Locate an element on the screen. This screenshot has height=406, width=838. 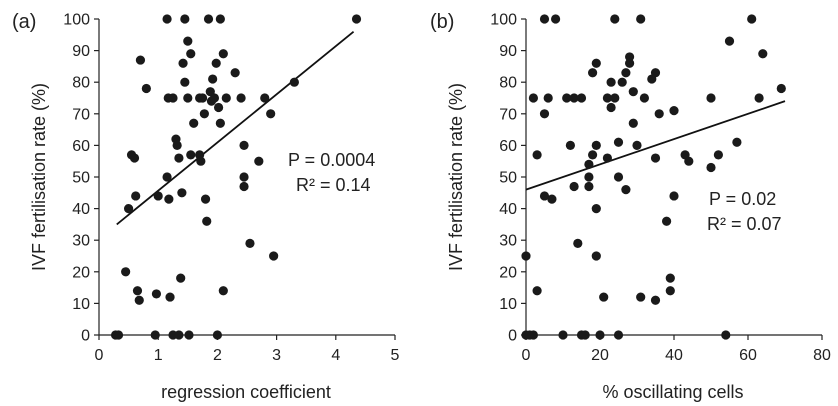
y-tick-label-a: 60 is located at coordinates (81, 146).